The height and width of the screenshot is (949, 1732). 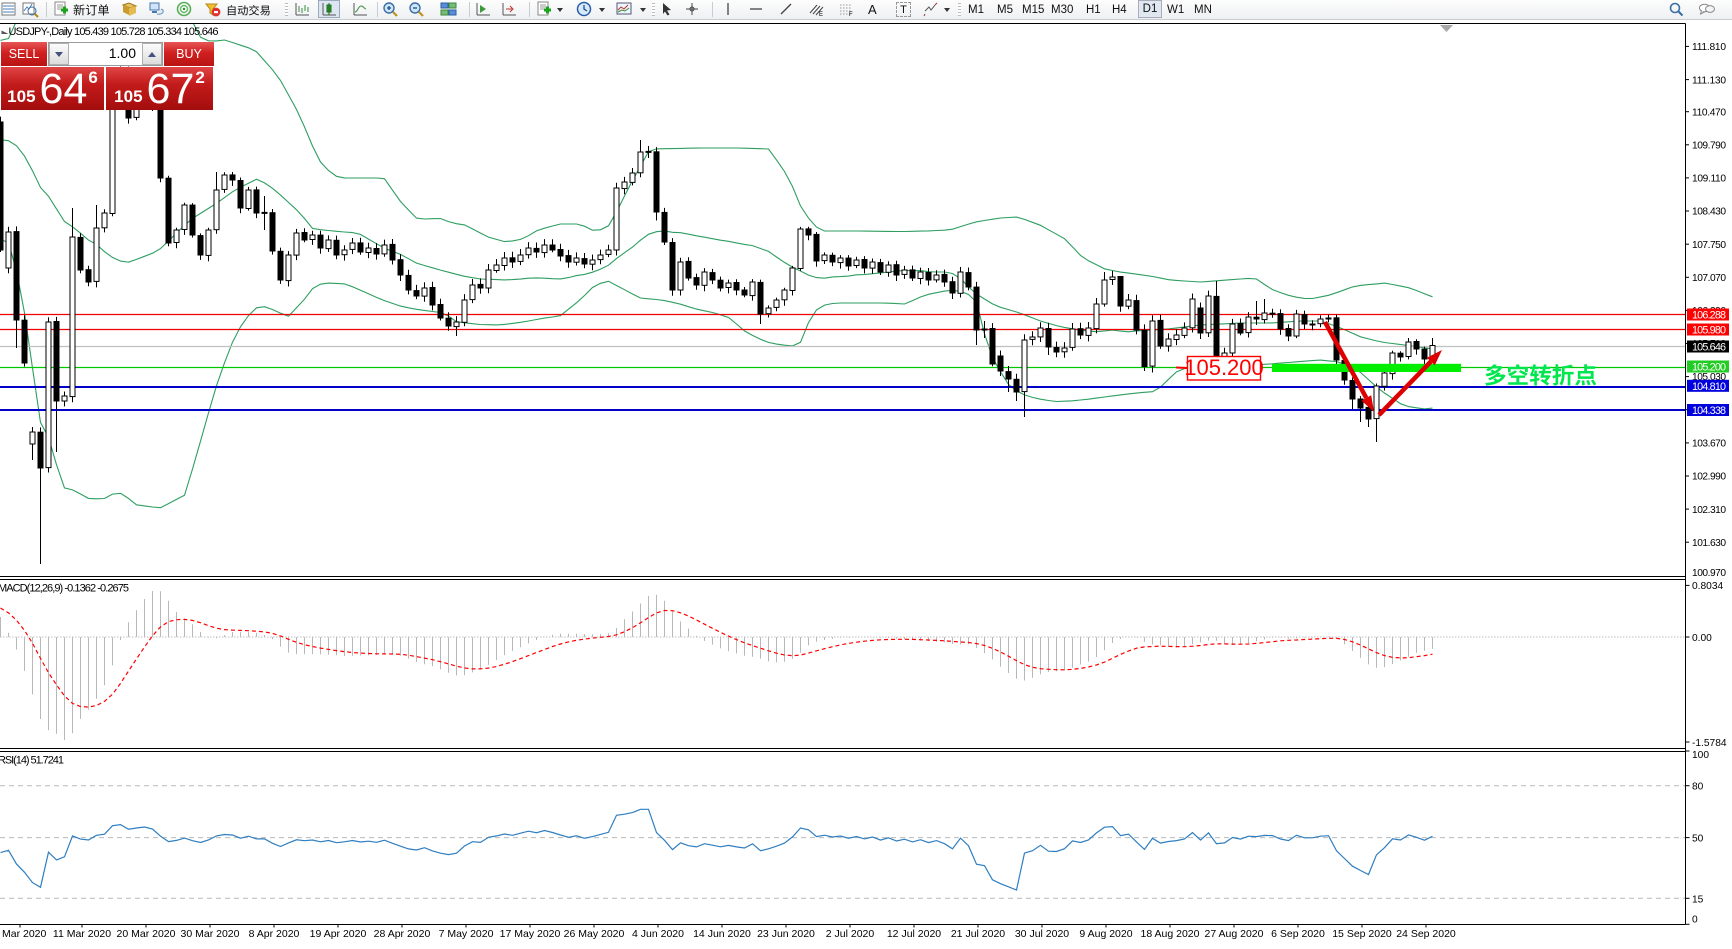 I want to click on svg-text: 105.980, so click(x=1709, y=331).